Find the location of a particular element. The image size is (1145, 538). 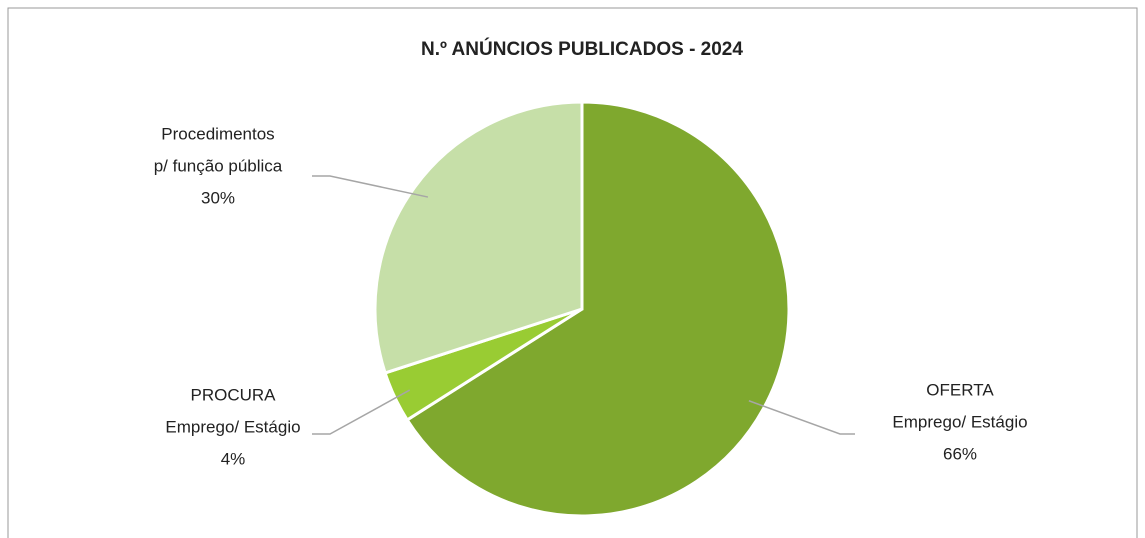

chart-title: N.º ANÚNCIOS PUBLICADOS - 2024 is located at coordinates (582, 49).